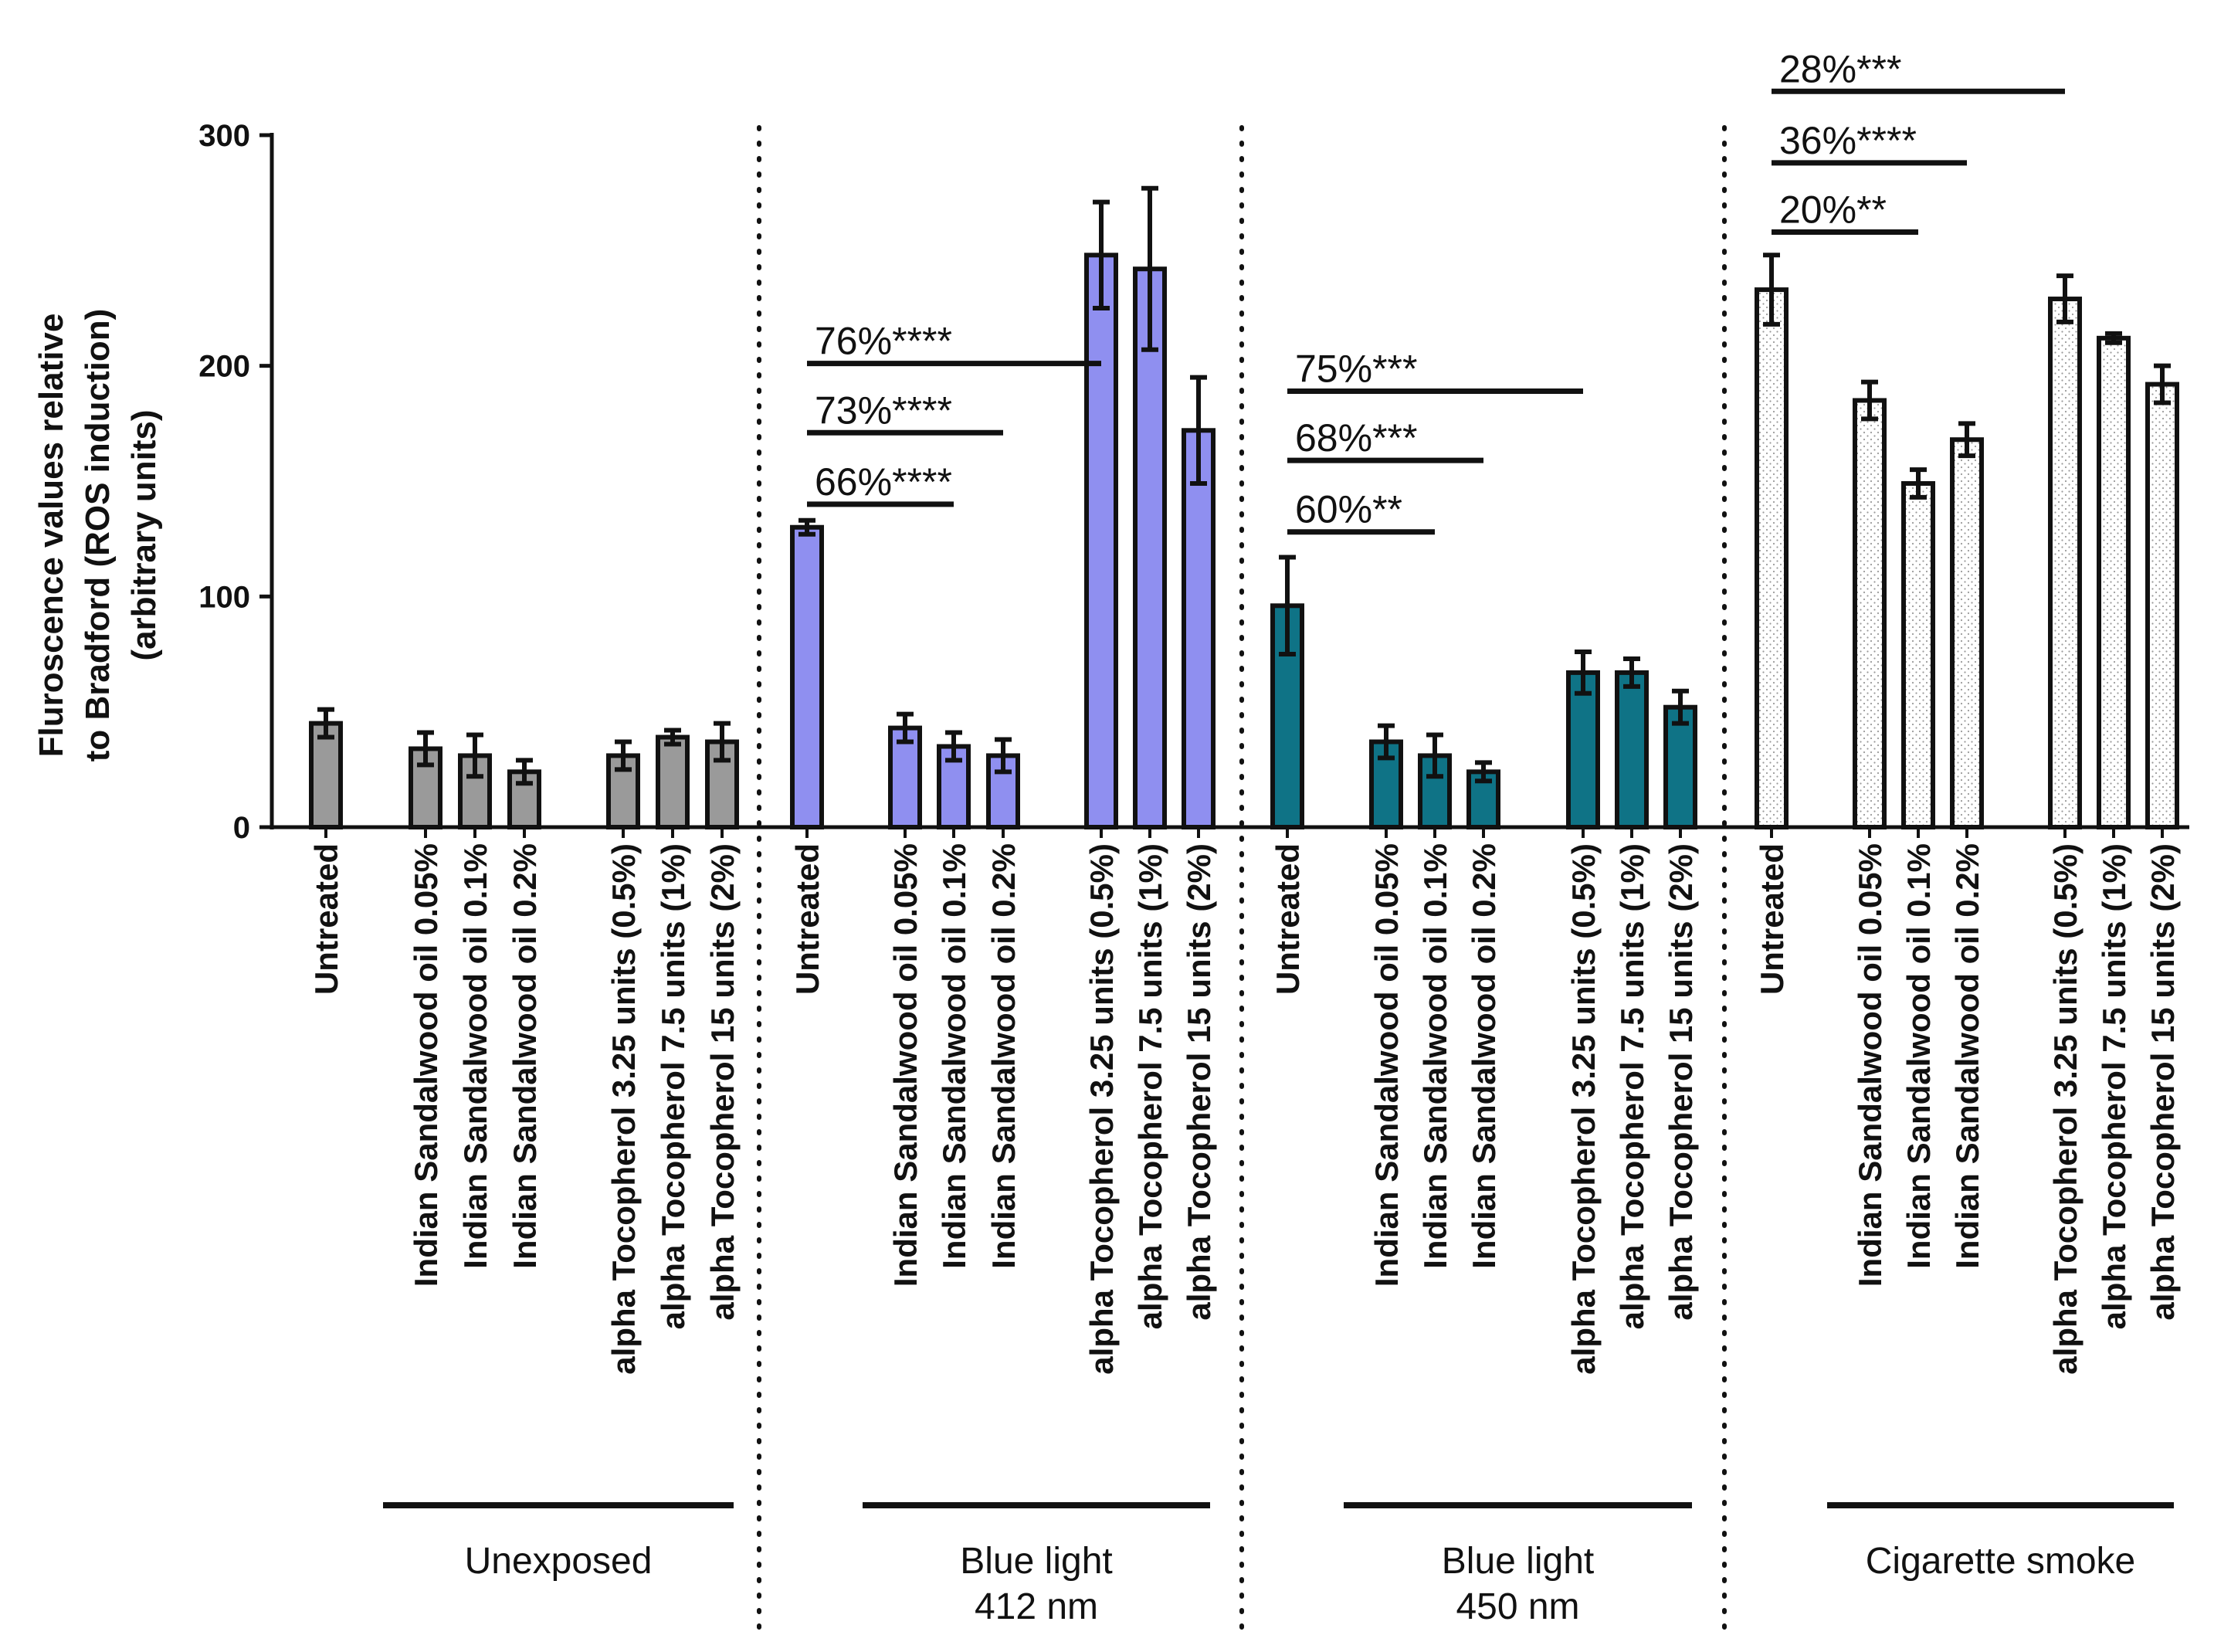 Image resolution: width=2231 pixels, height=1652 pixels. I want to click on significance-label: 28%***, so click(1840, 68).